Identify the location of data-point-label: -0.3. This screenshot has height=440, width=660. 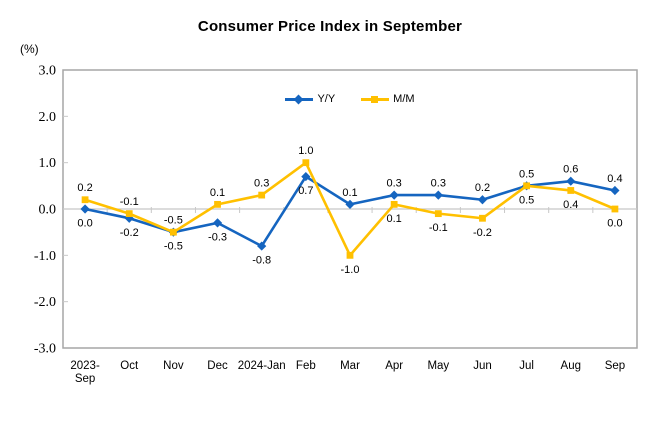
(217, 237).